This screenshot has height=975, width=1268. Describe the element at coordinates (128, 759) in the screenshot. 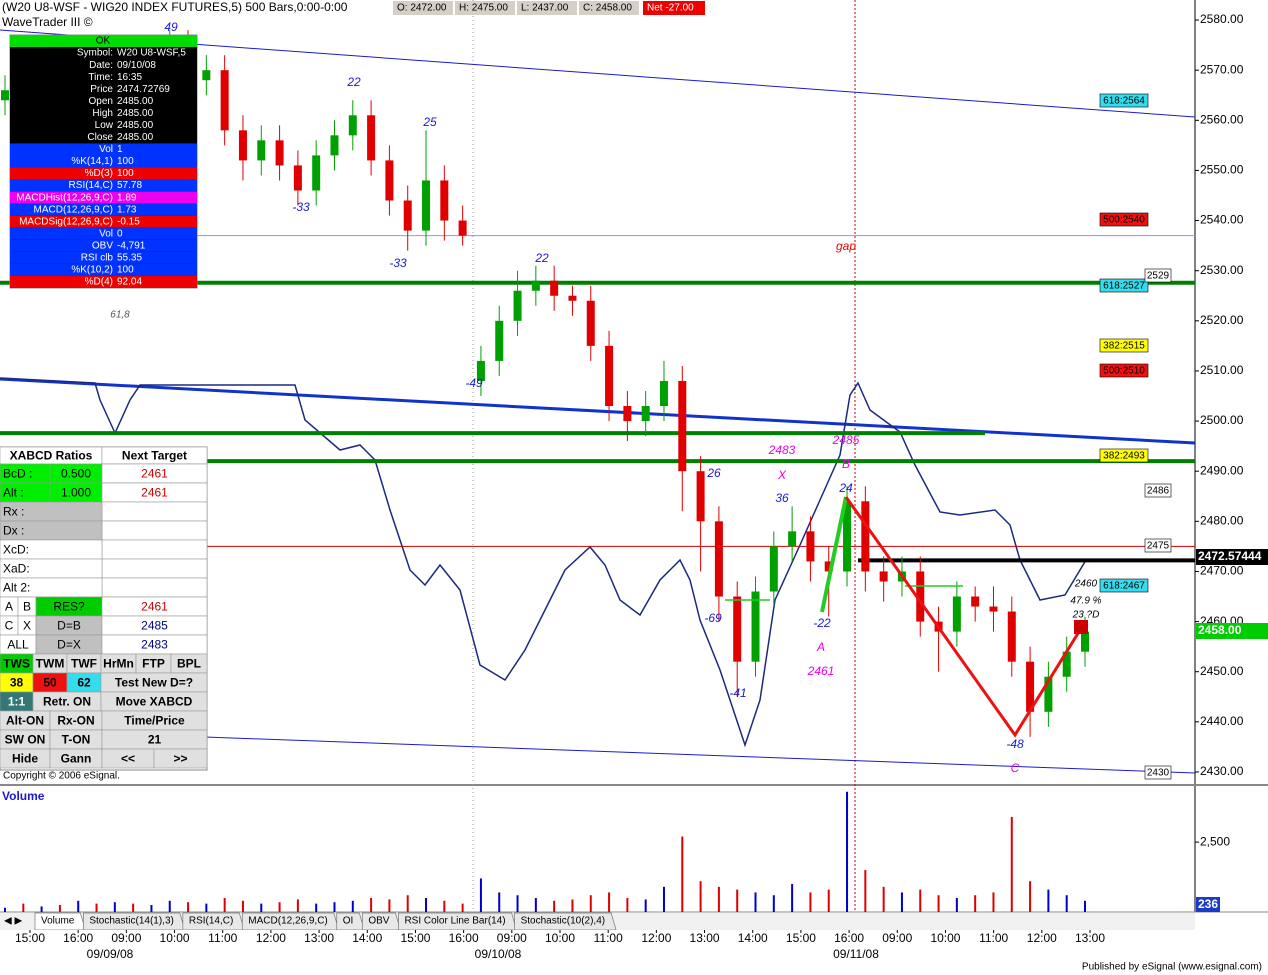

I see `xabcd-button-label: <<` at that location.